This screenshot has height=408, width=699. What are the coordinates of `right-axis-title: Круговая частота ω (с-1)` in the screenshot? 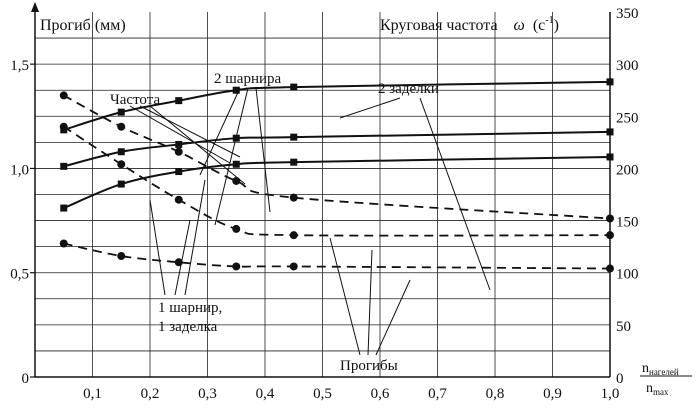 It's located at (469, 24).